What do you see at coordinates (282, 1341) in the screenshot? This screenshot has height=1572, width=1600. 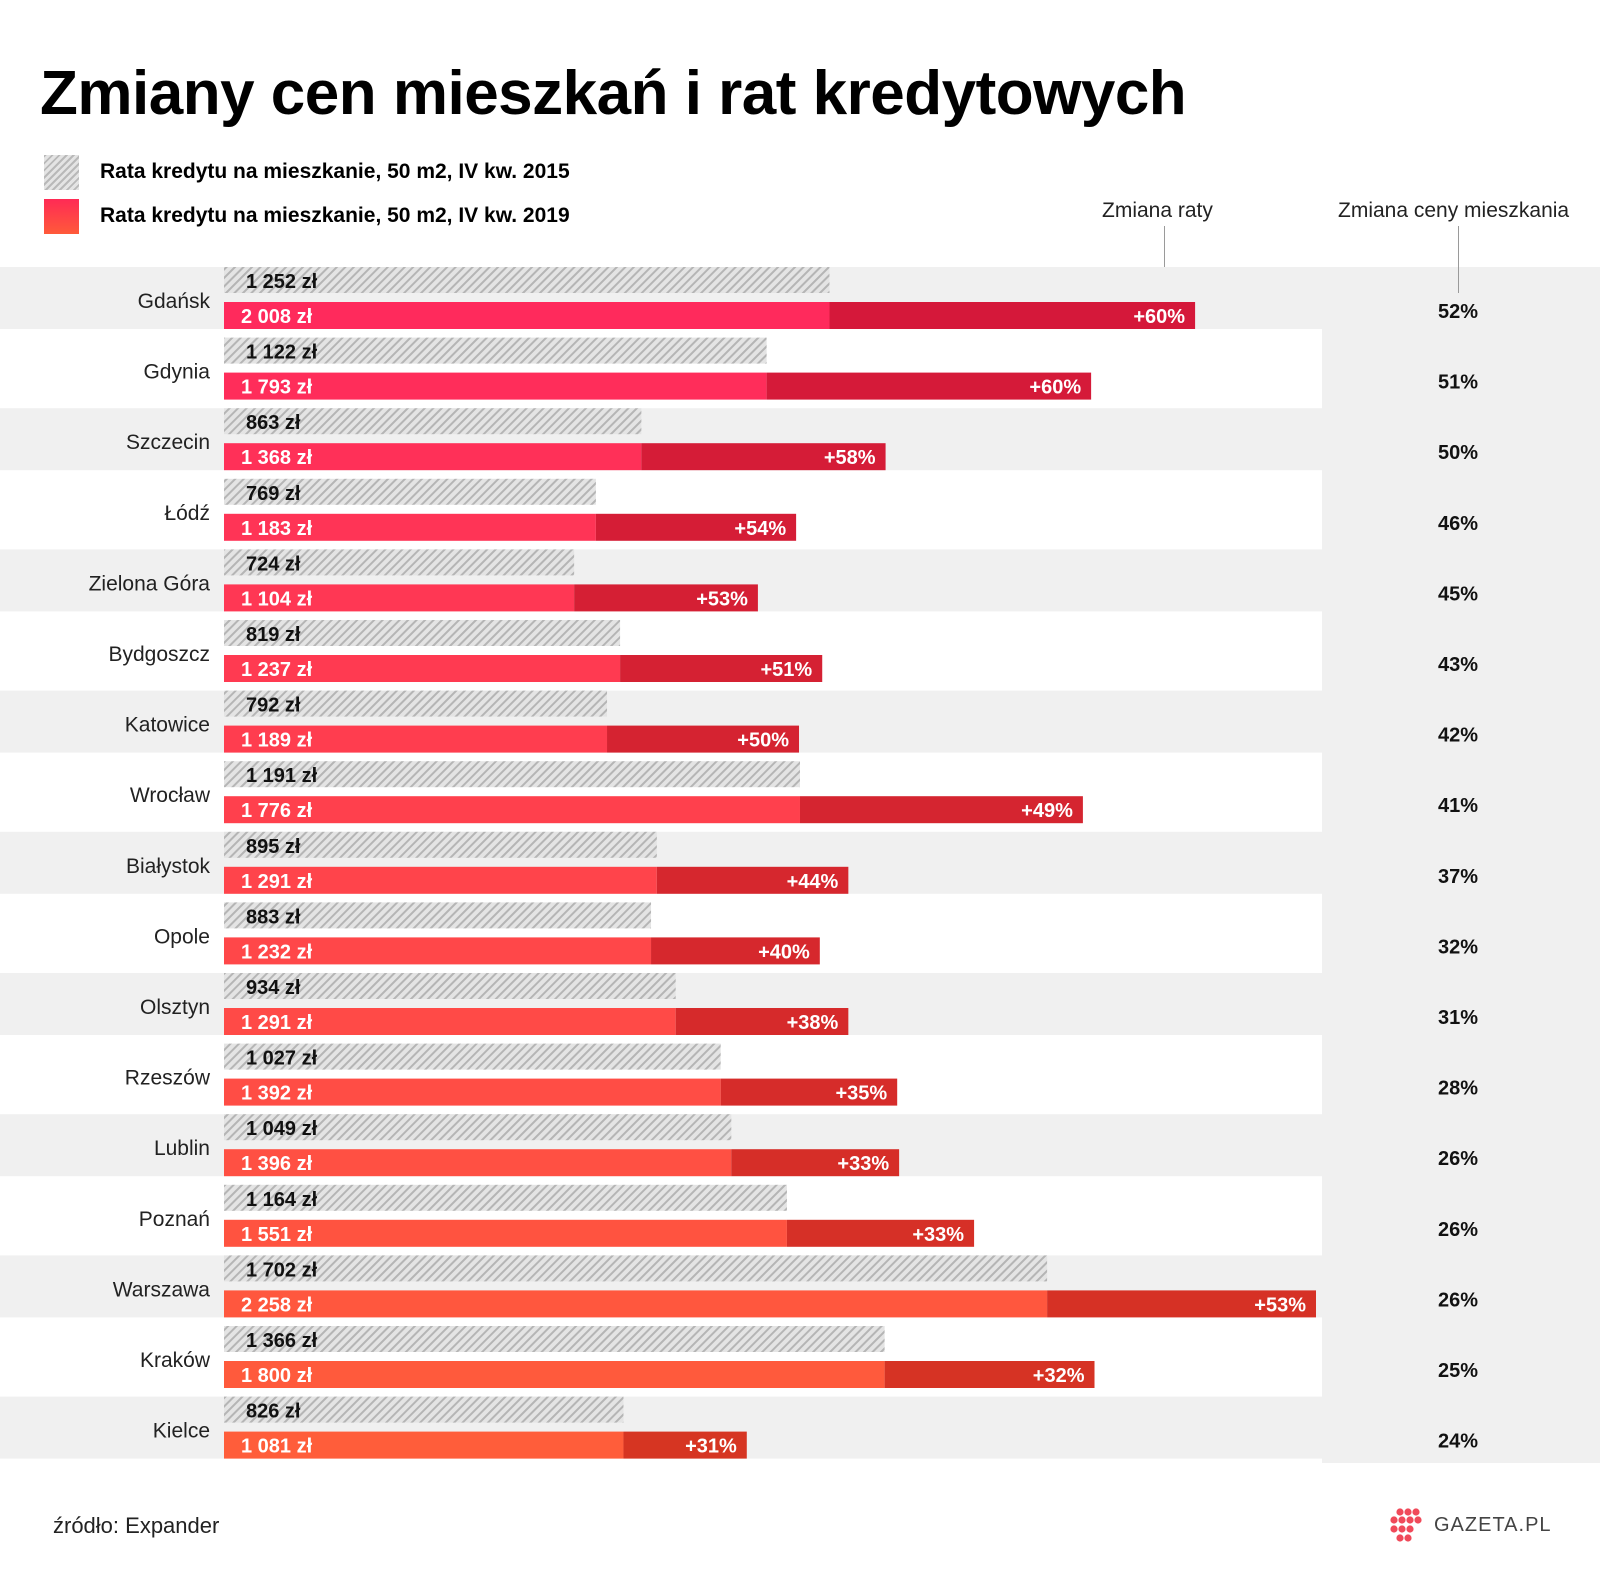 I see `bar-2015-label: 1 366 zł` at bounding box center [282, 1341].